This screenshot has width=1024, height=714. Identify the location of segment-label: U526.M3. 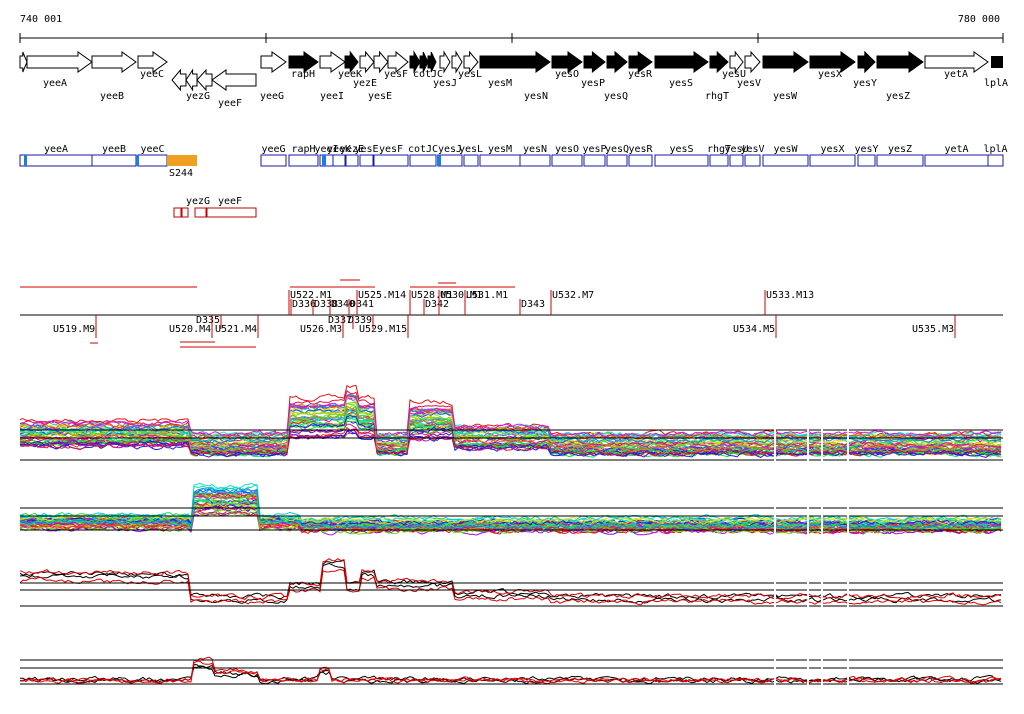
(321, 329).